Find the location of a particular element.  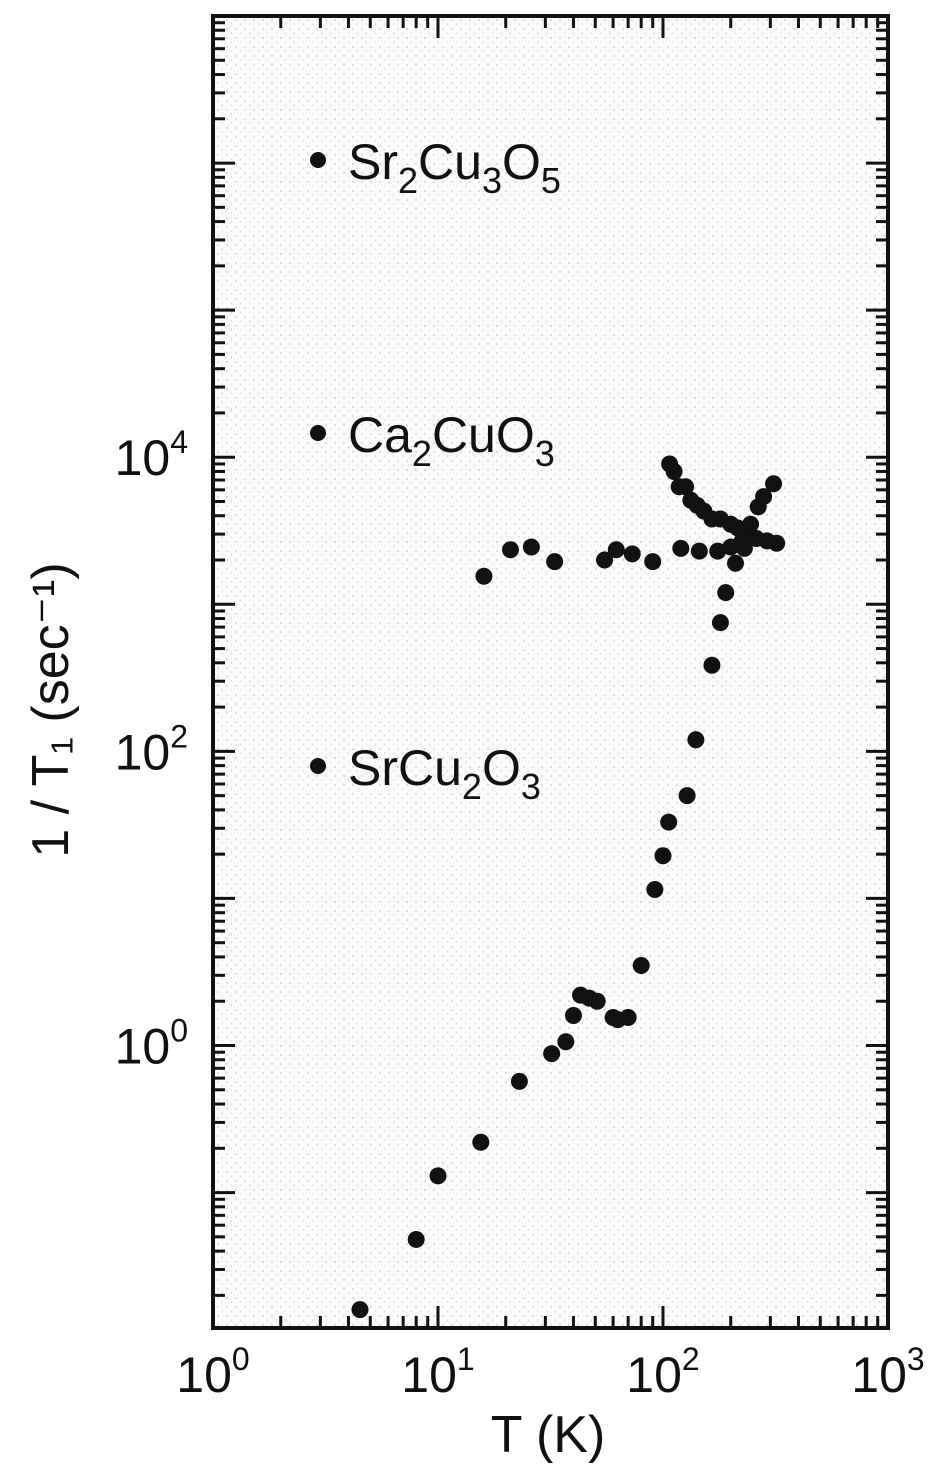

y-tick-label: 10⁰ is located at coordinates (151, 1044).